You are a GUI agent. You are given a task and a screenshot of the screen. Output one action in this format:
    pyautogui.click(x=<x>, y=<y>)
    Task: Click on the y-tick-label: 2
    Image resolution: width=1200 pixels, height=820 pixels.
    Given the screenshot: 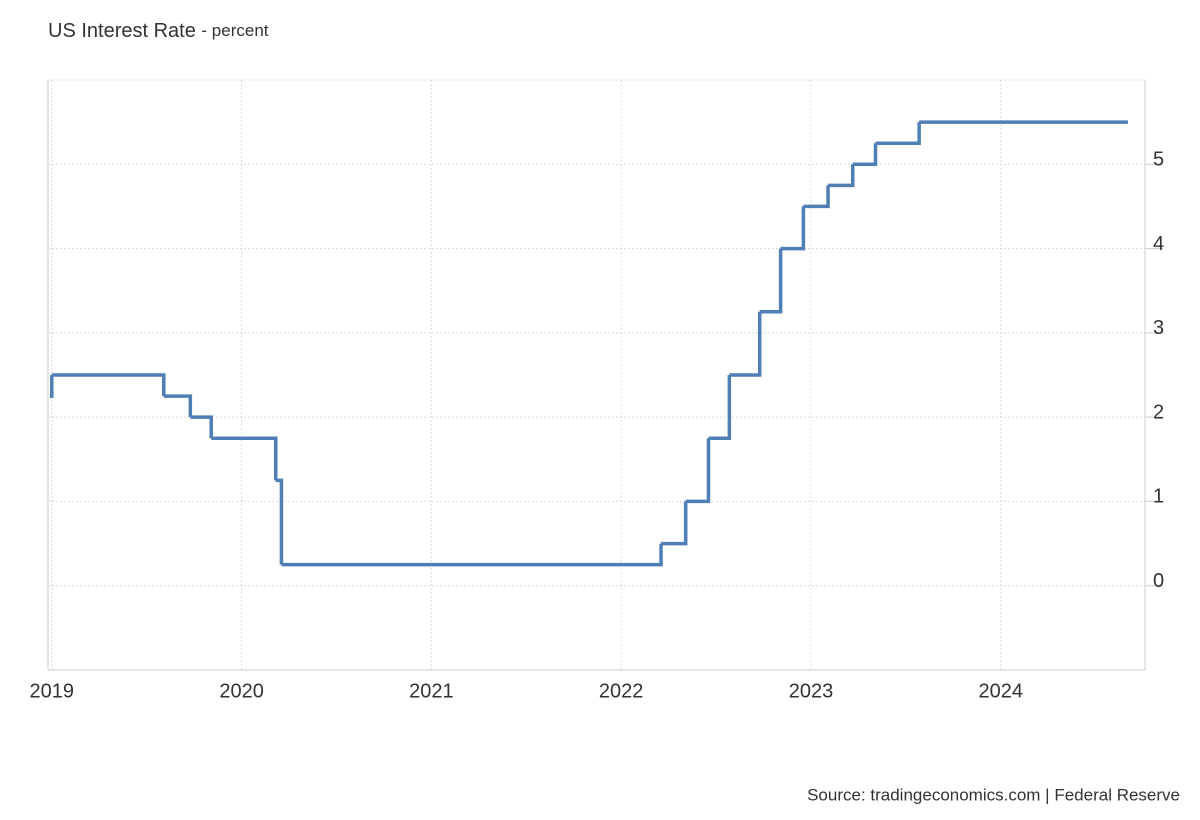 What is the action you would take?
    pyautogui.click(x=1158, y=412)
    